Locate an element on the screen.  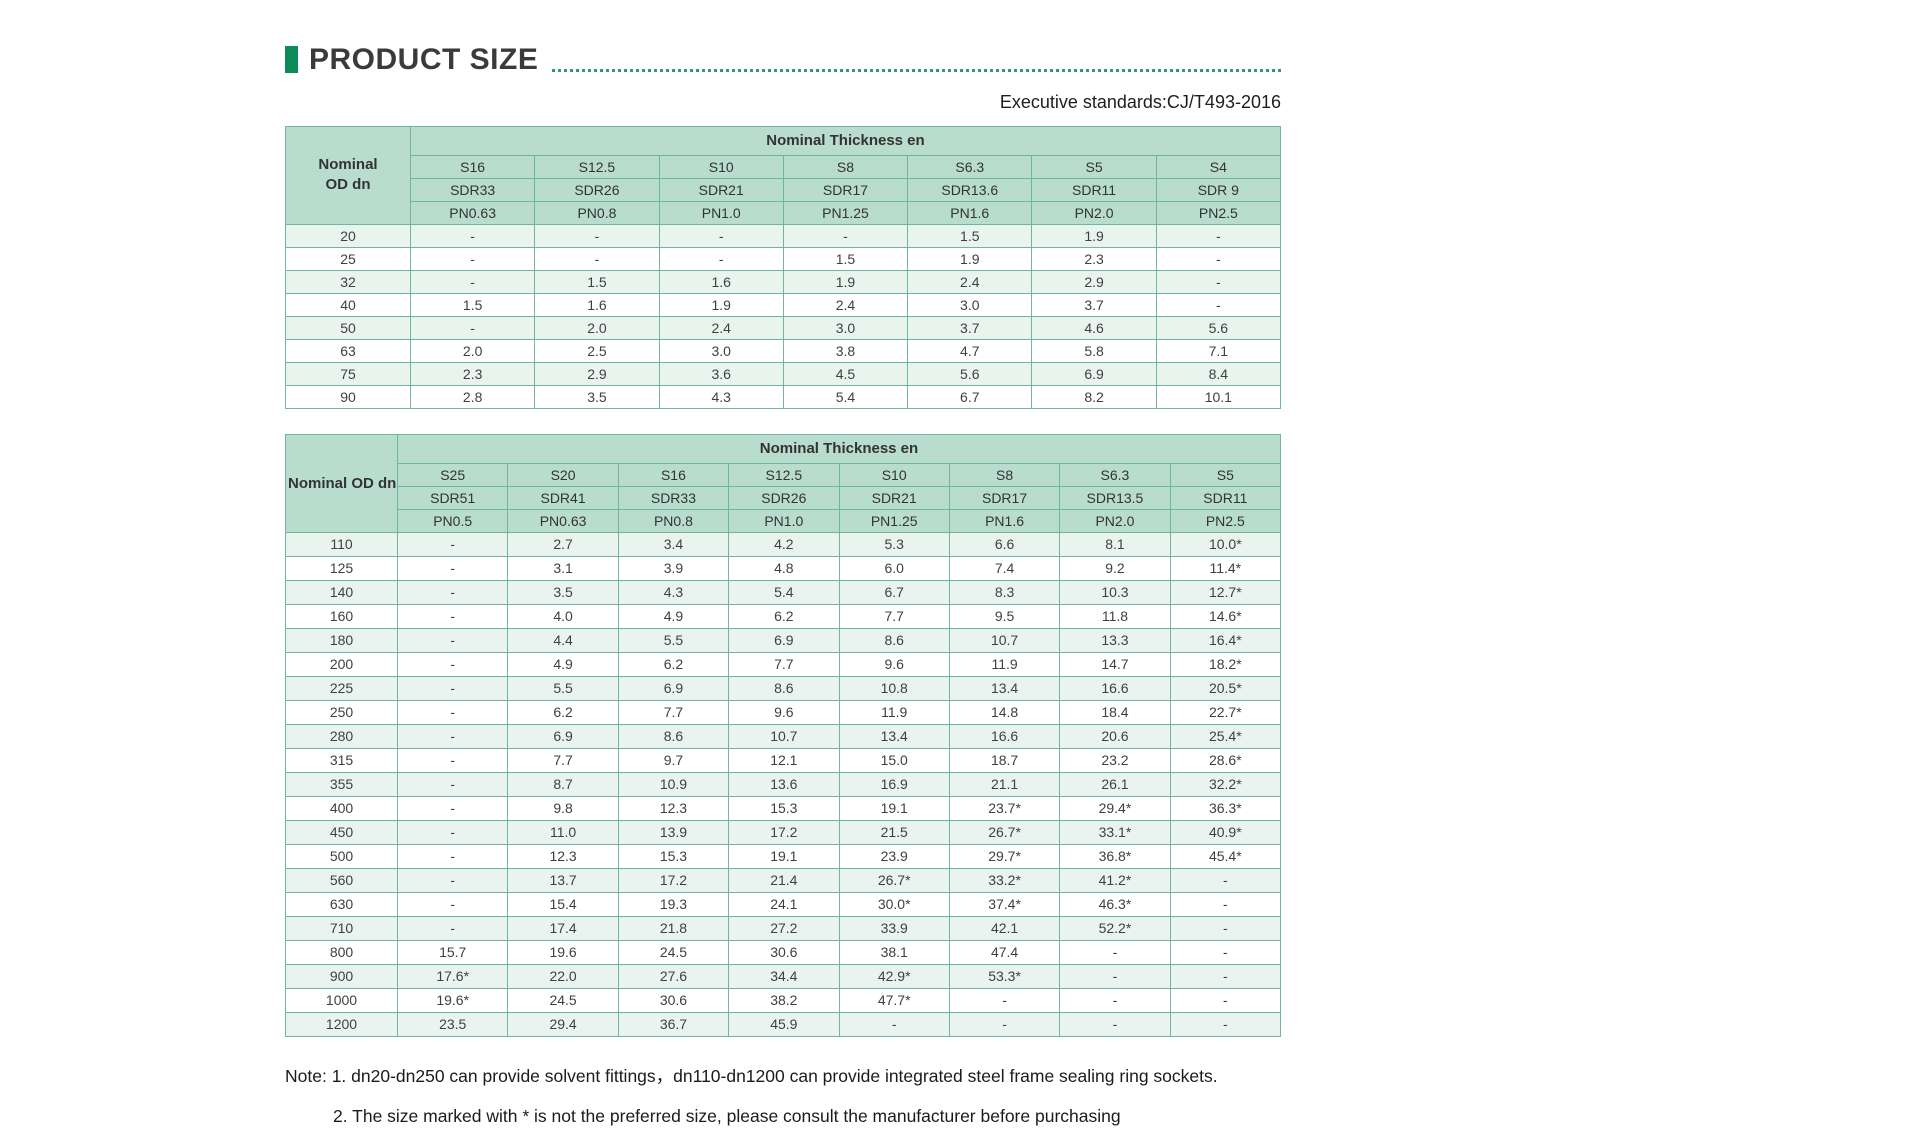
value-cell: 20.5* is located at coordinates (1225, 688).